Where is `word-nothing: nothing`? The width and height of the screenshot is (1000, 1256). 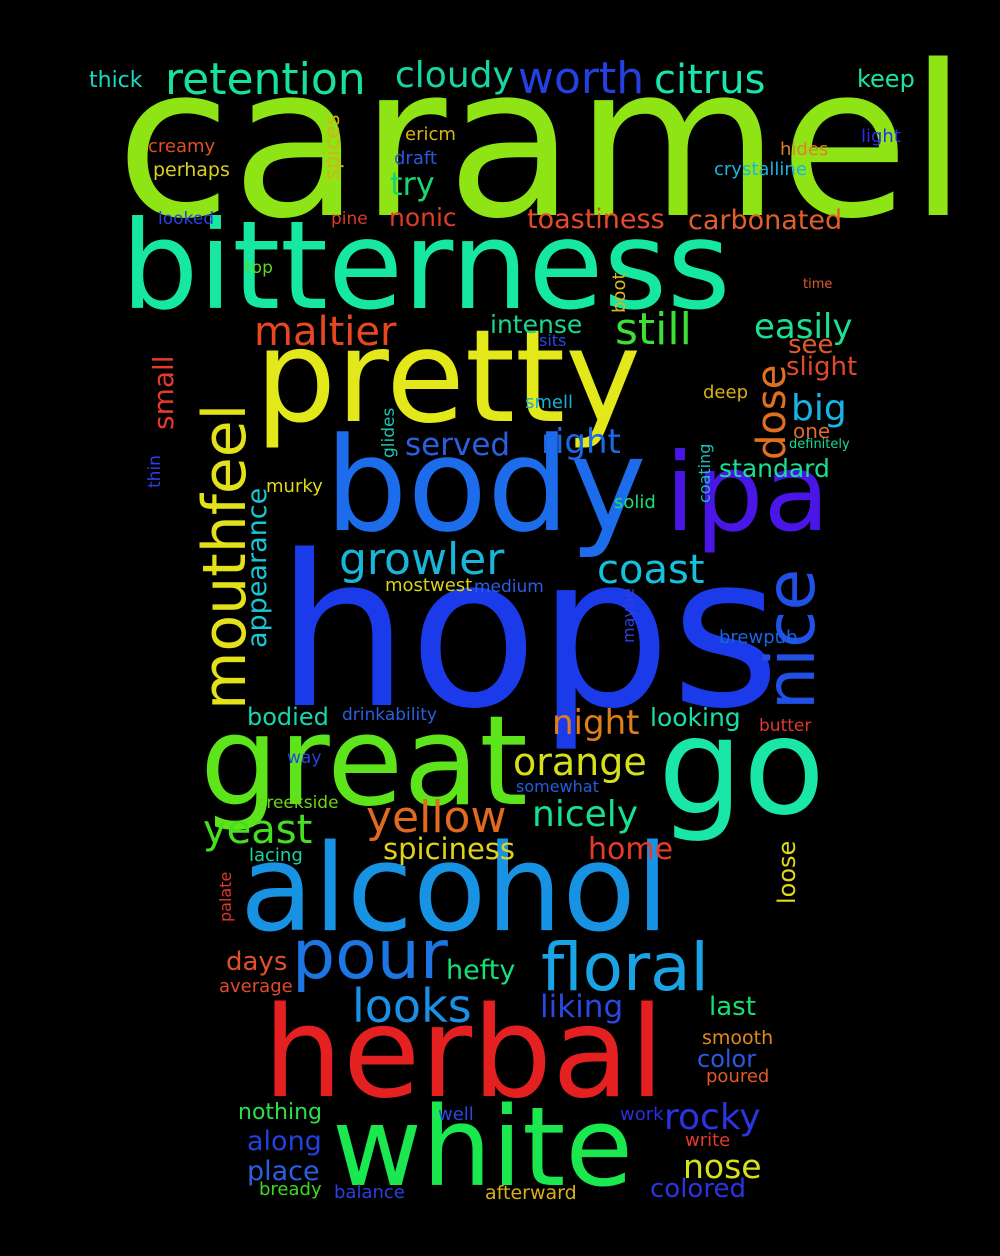 word-nothing: nothing is located at coordinates (280, 1112).